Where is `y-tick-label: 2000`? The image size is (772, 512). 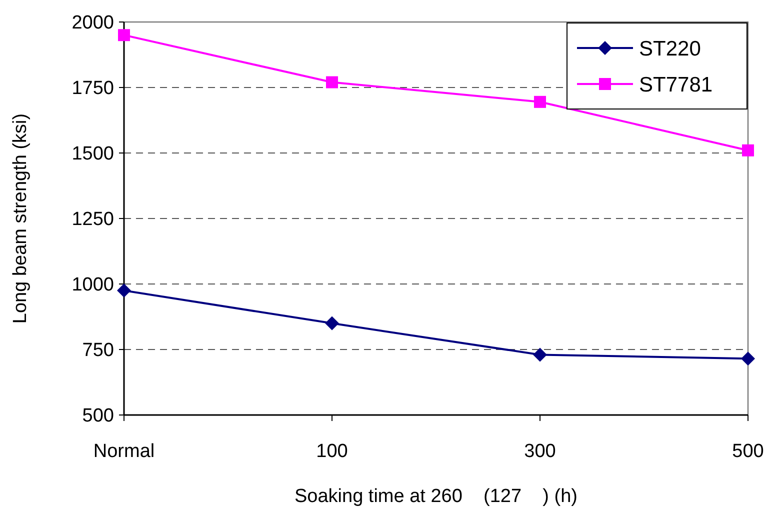
y-tick-label: 2000 is located at coordinates (93, 23).